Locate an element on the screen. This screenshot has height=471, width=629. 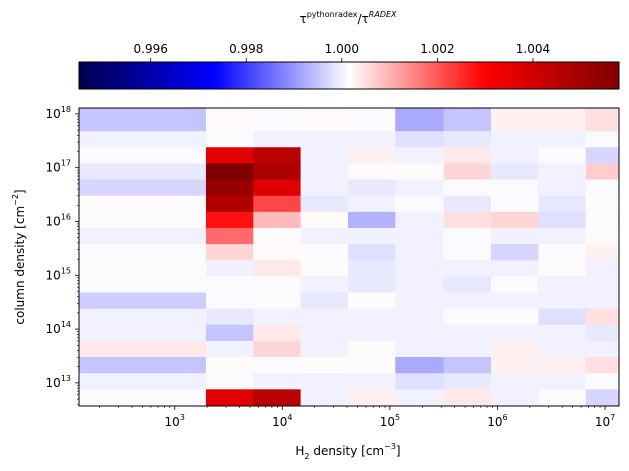
x-tick-label: 10⁷ is located at coordinates (605, 421).